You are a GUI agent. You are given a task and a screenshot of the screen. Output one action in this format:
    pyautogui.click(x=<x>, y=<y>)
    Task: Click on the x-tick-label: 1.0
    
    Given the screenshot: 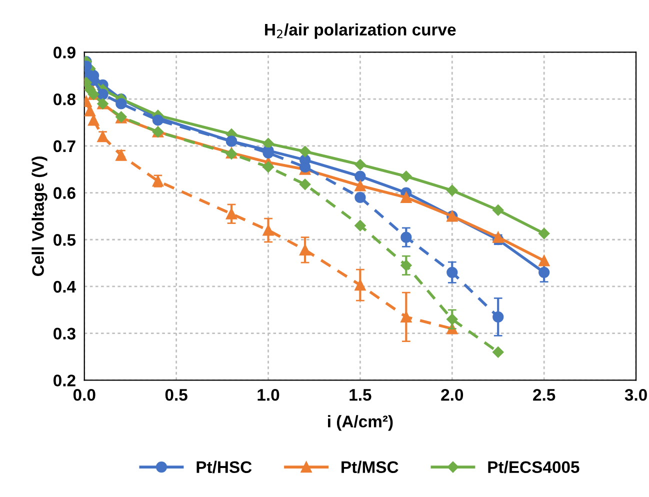 What is the action you would take?
    pyautogui.click(x=269, y=394)
    